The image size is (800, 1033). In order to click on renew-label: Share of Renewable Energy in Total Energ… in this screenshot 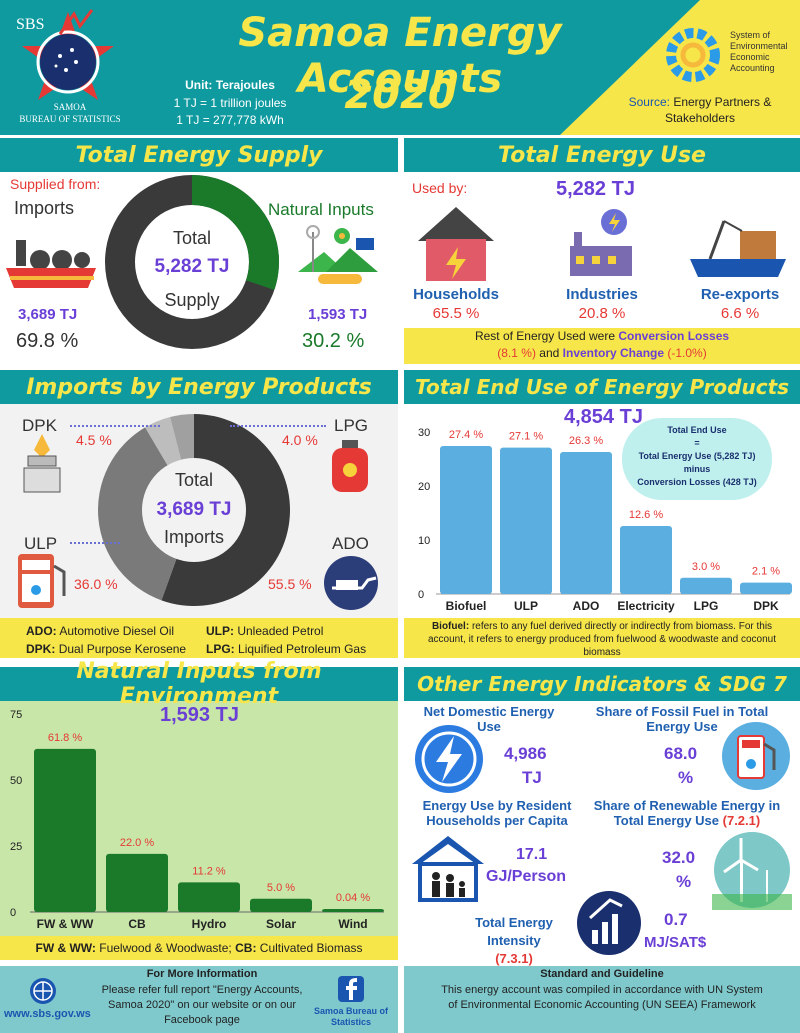, I will do `click(687, 813)`.